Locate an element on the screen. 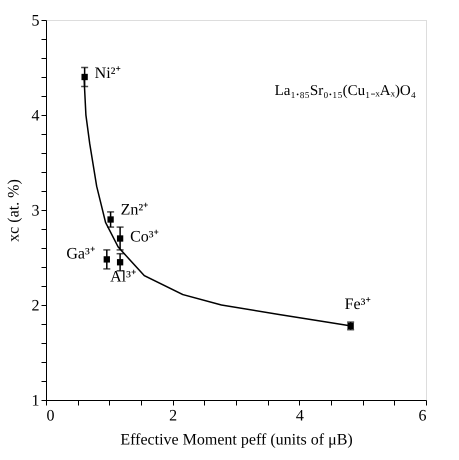 Image resolution: width=459 pixels, height=460 pixels. annotation: La₁.₈₅Sr₀.₁₅(Cu₁₋ₓAₓ)O₄ is located at coordinates (345, 91).